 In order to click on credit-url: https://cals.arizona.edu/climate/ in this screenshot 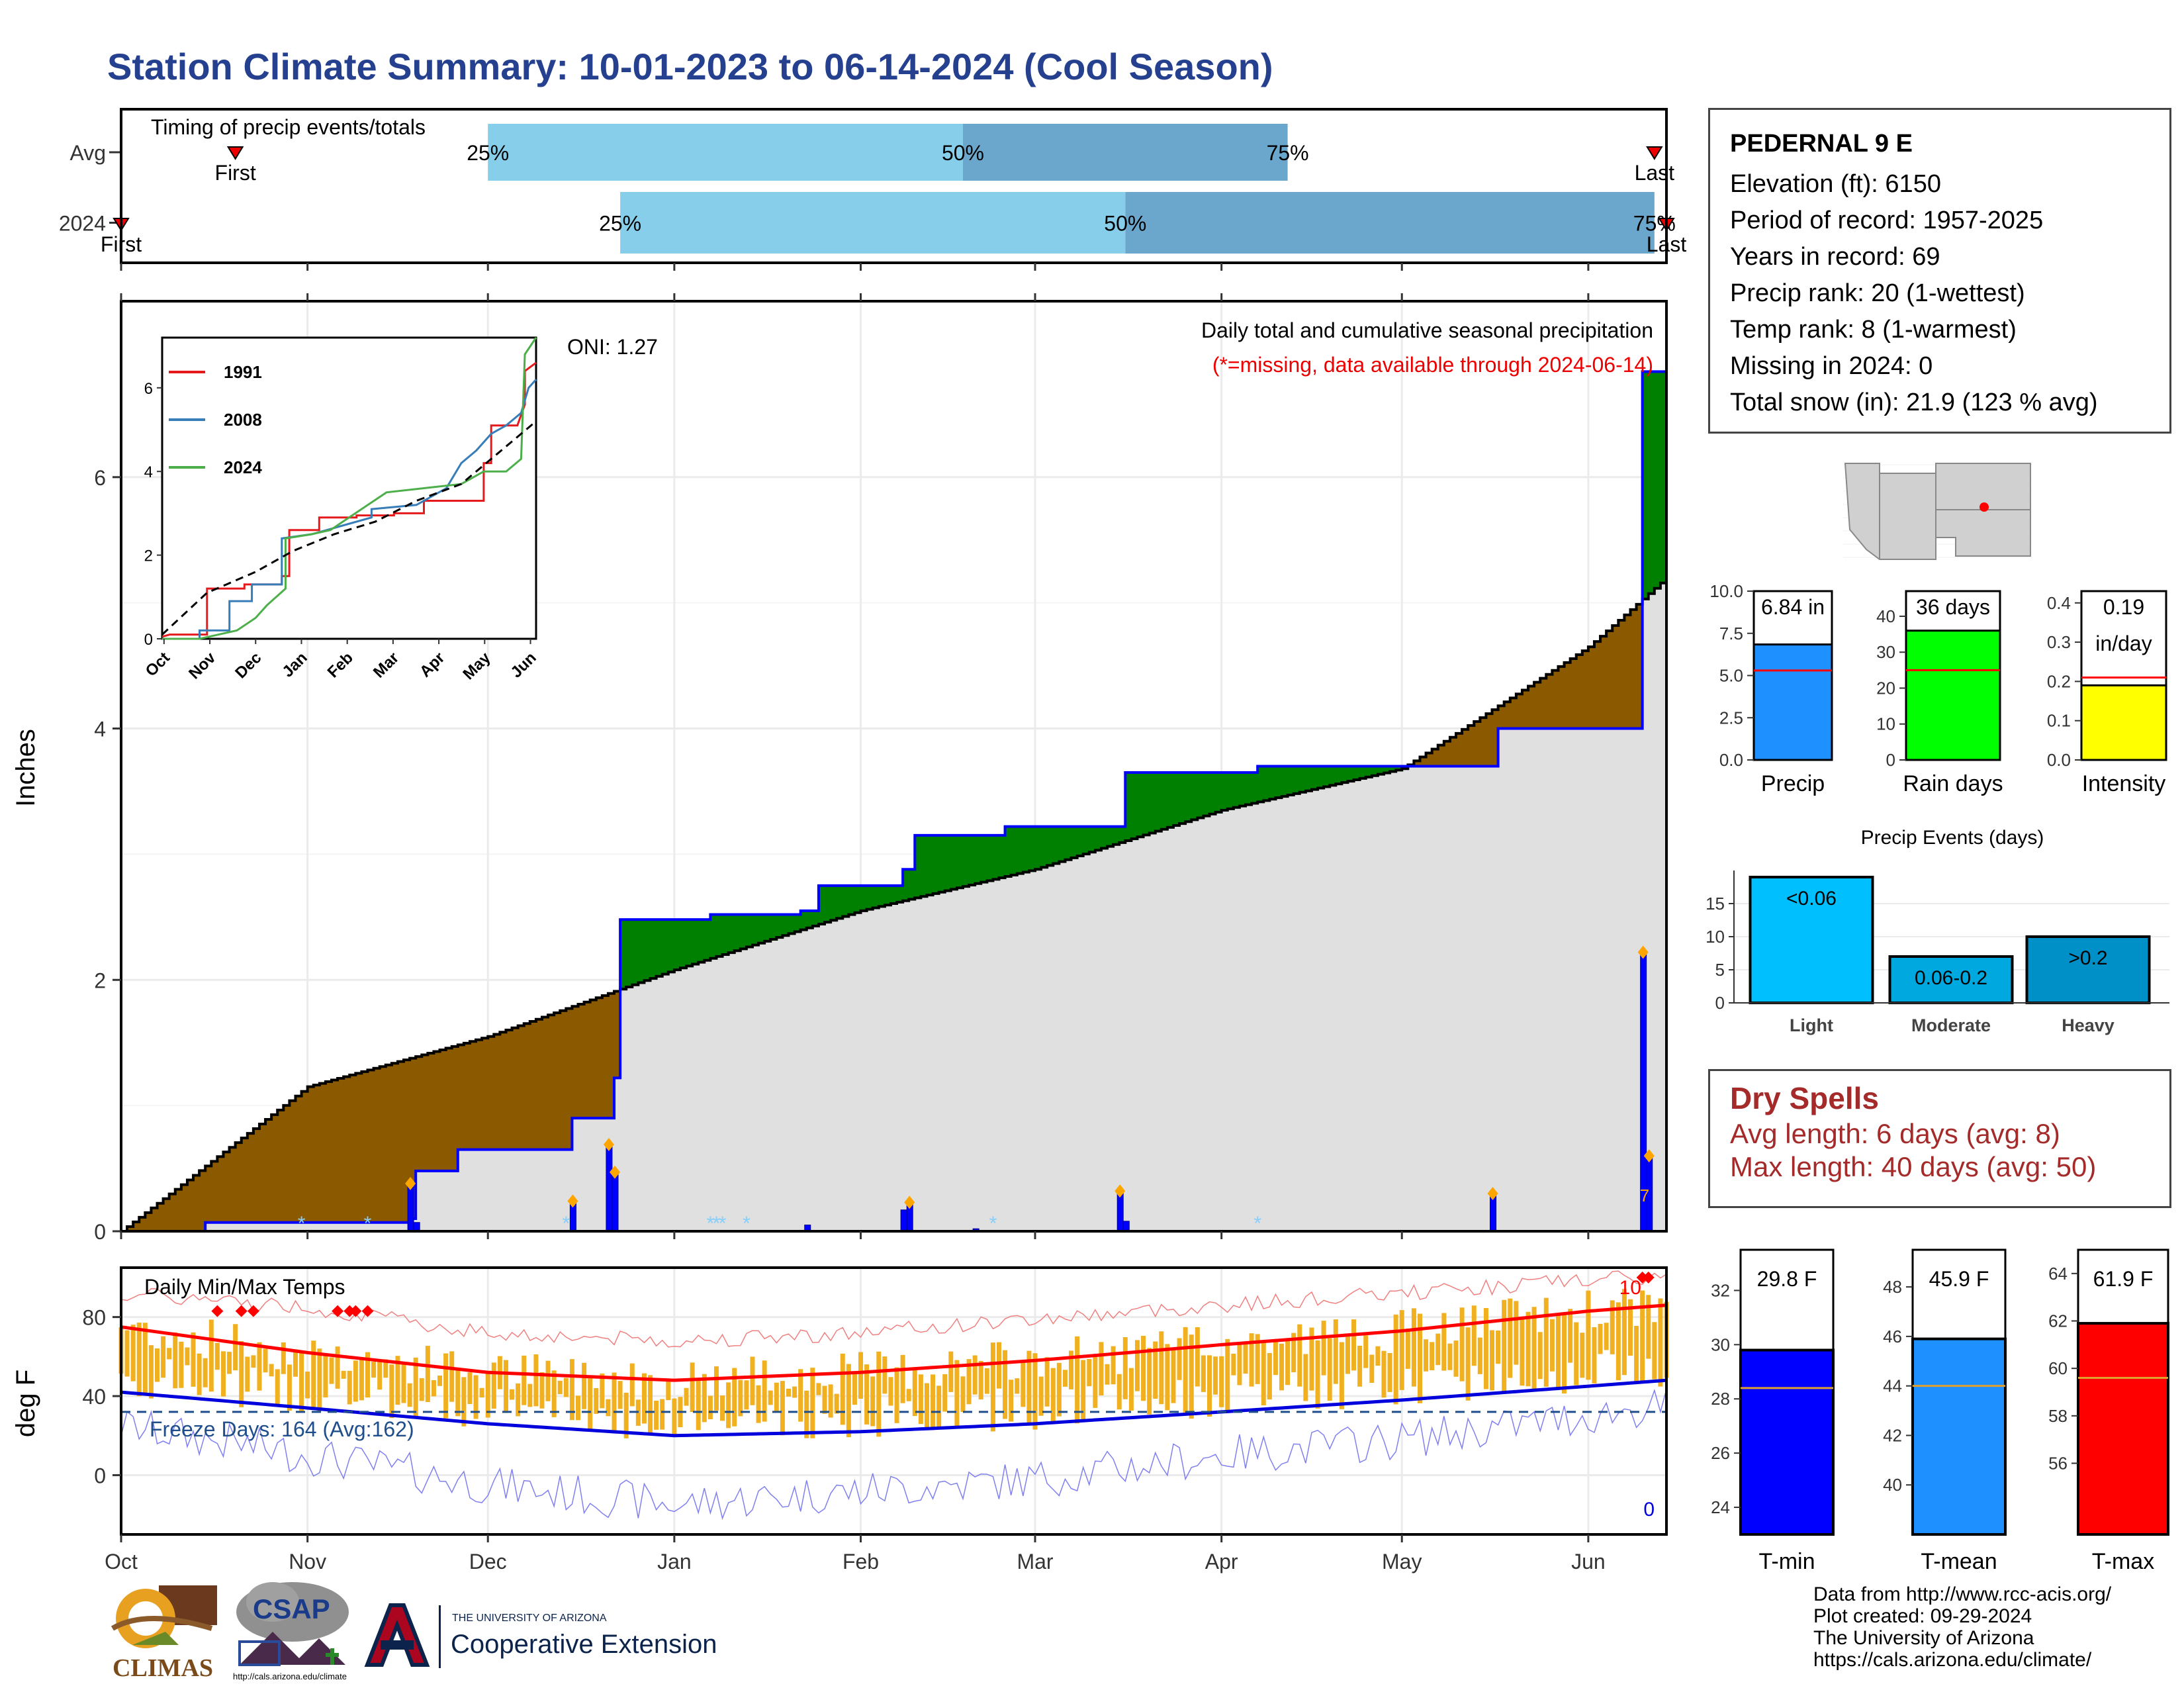, I will do `click(1952, 1660)`.